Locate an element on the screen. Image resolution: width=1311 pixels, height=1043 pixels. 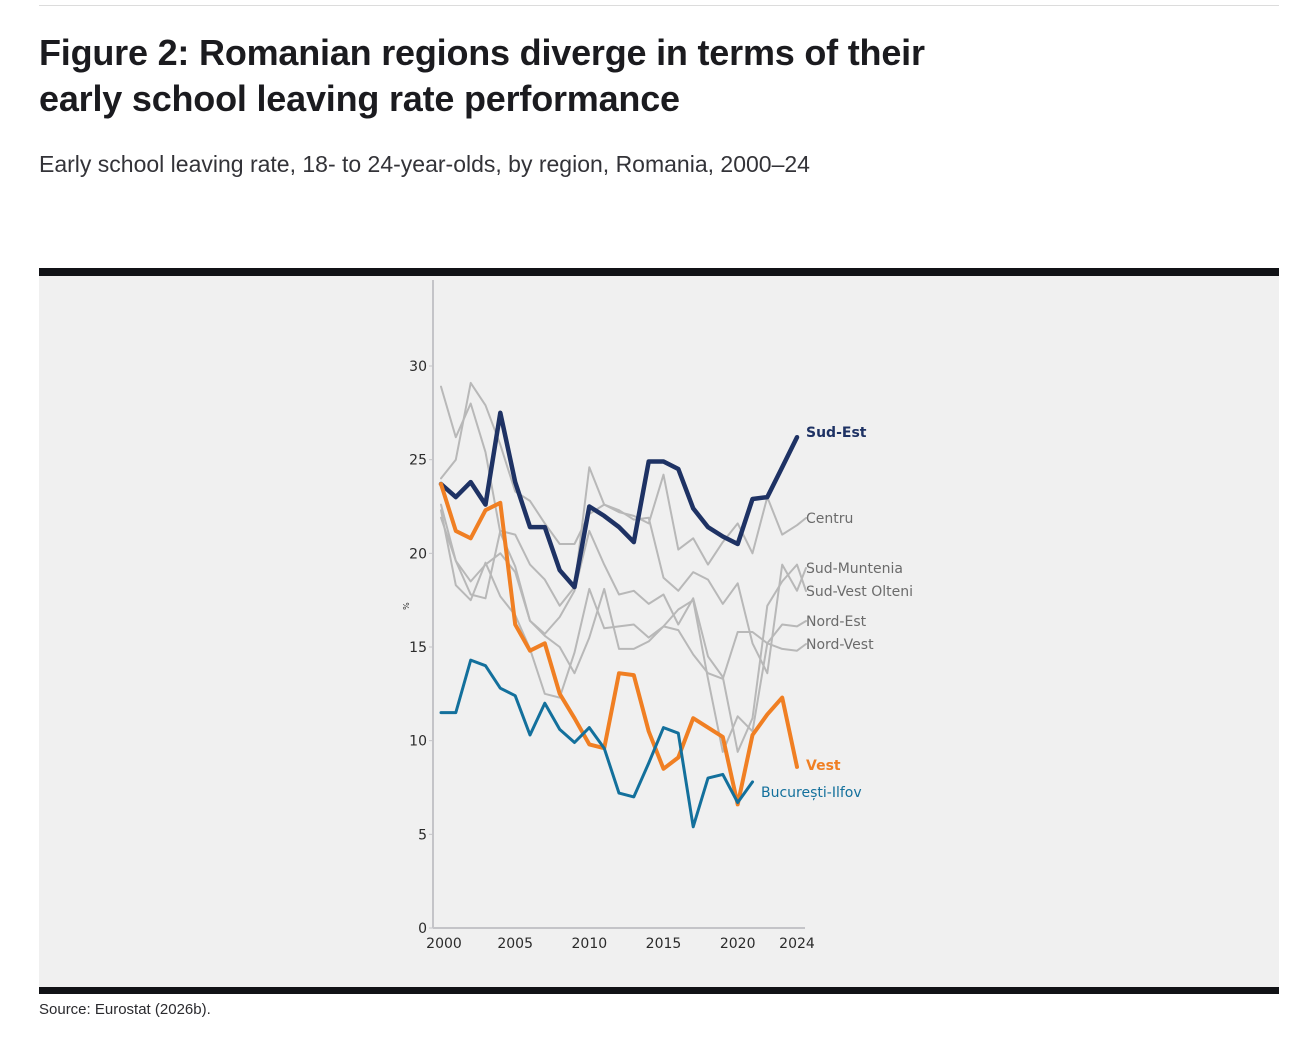
series-label-sud-muntenia: Sud-Muntenia is located at coordinates (854, 569).